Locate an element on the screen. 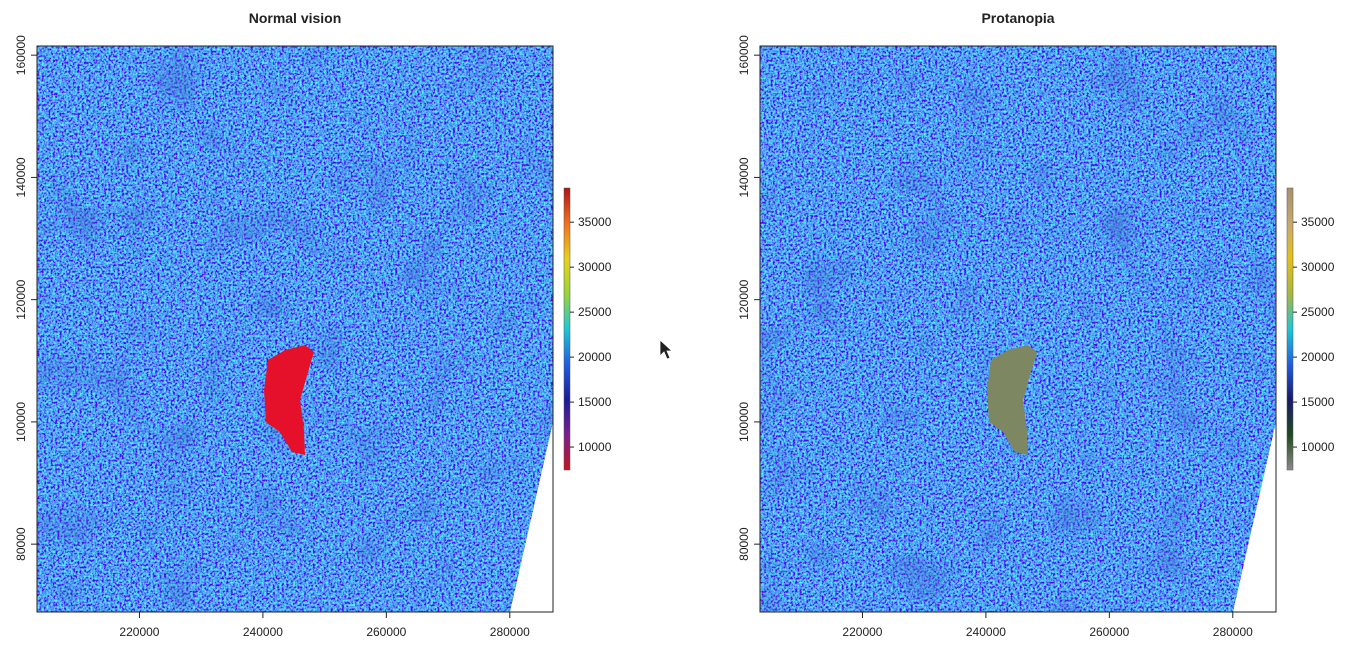 The image size is (1349, 646). mouse-cursor is located at coordinates (666, 349).